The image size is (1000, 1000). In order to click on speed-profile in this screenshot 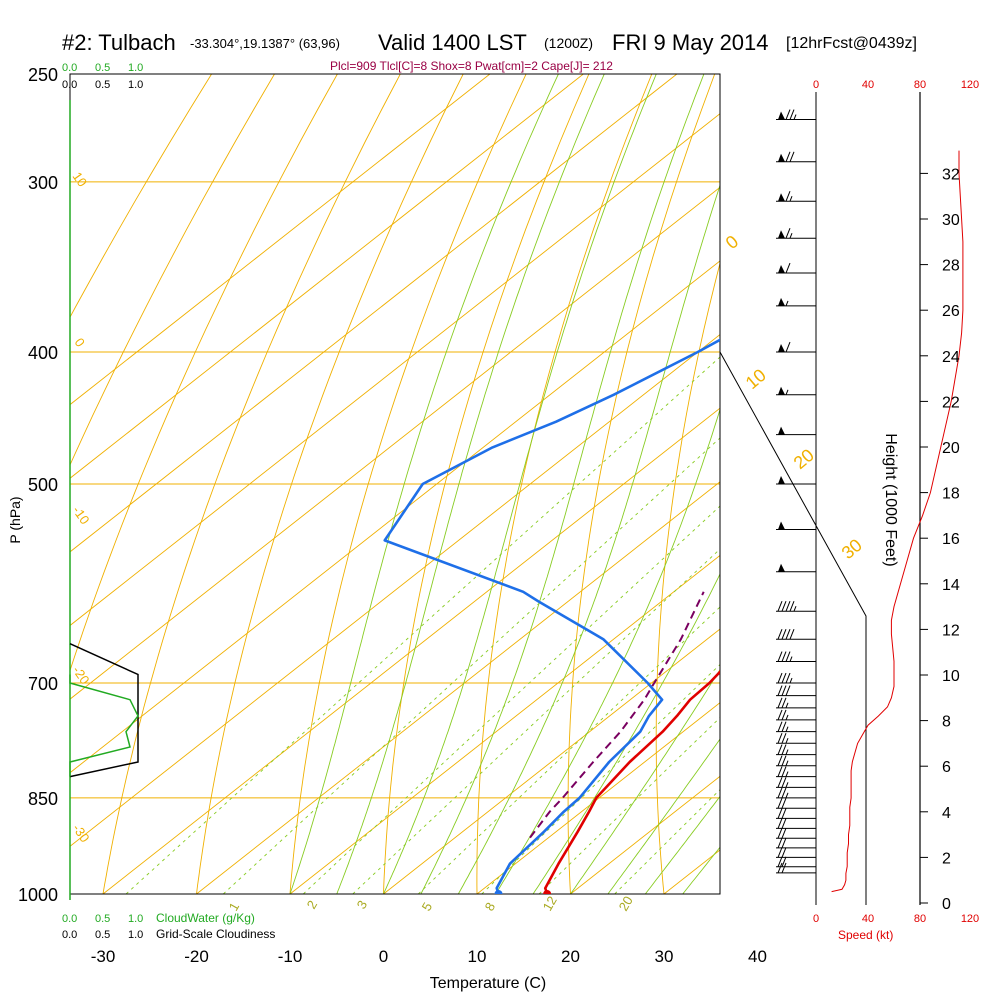, I will do `click(897, 521)`.